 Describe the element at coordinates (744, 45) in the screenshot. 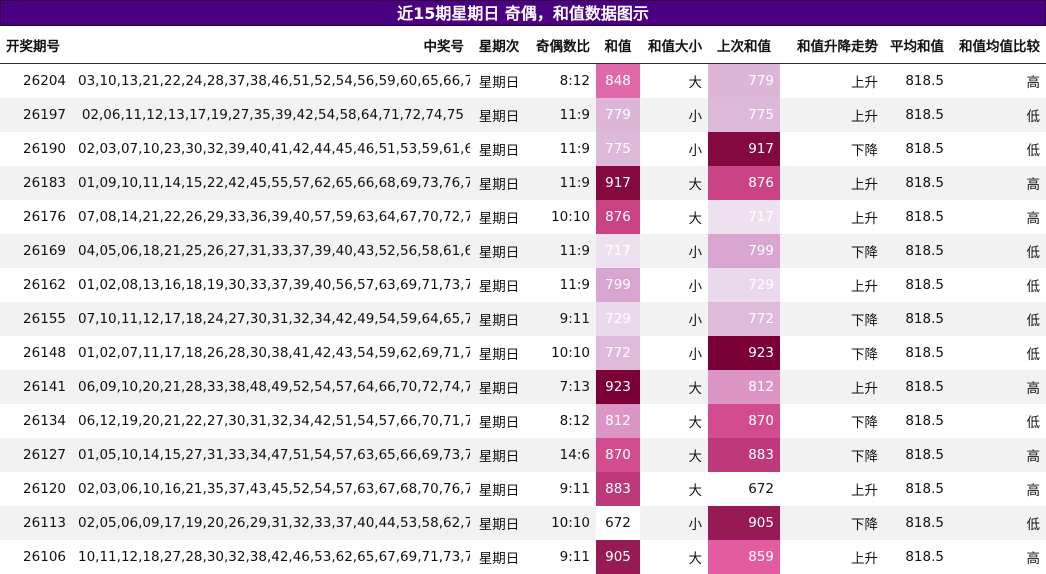

I see `col-header-prev-sum: 上次和值` at that location.